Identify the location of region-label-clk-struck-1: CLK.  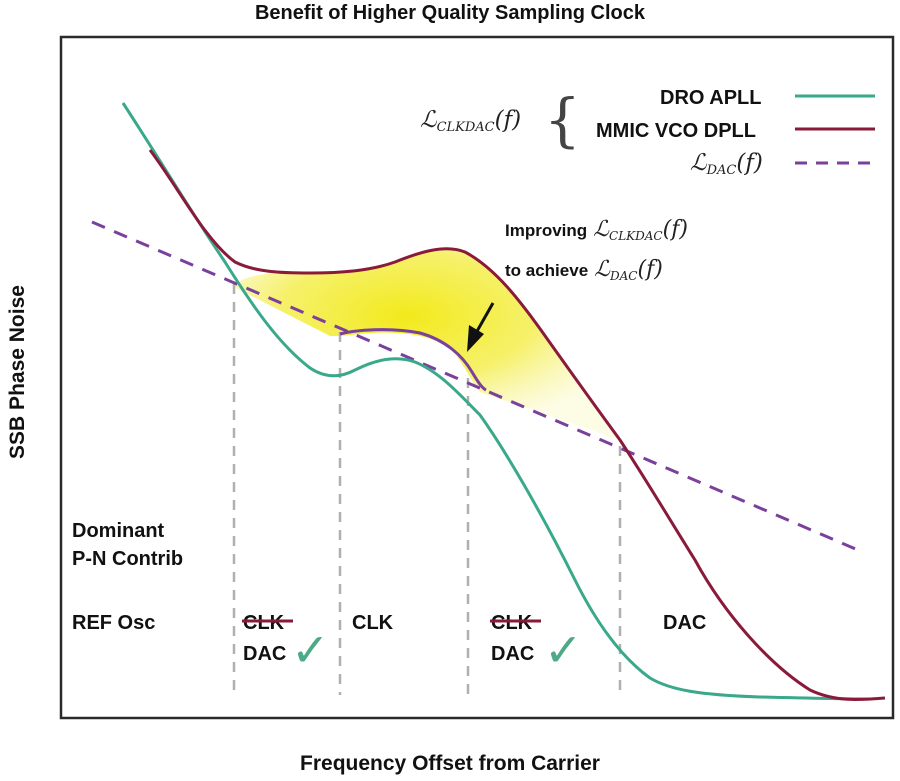
(264, 623).